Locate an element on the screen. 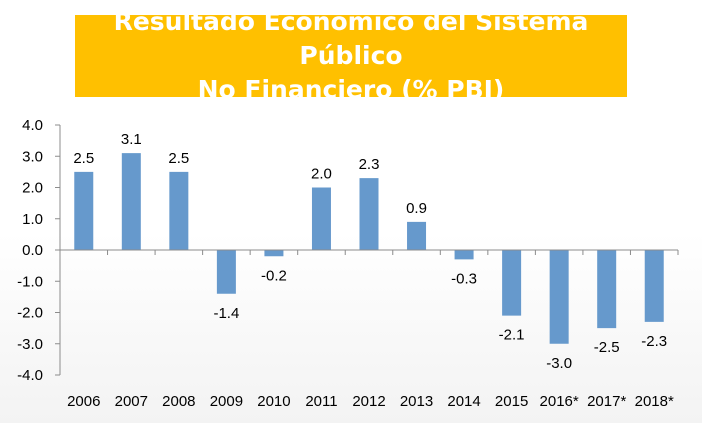 The height and width of the screenshot is (423, 702). data-label: -0.3 is located at coordinates (464, 278).